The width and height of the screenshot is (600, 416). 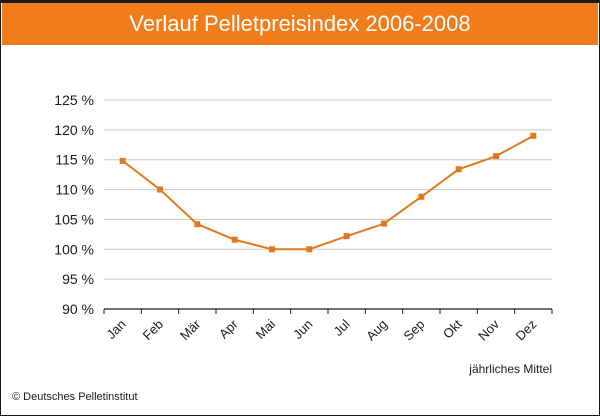 I want to click on axes, so click(x=328, y=311).